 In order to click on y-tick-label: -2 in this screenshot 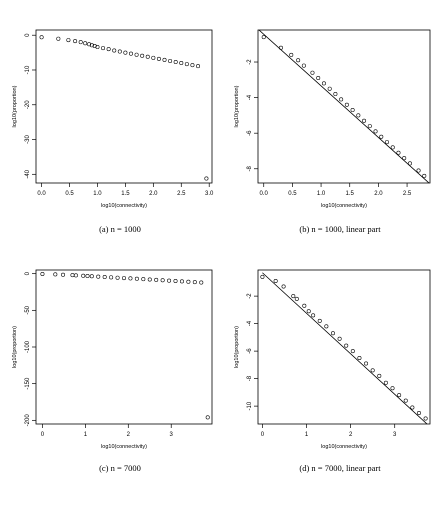, I will do `click(250, 62)`.